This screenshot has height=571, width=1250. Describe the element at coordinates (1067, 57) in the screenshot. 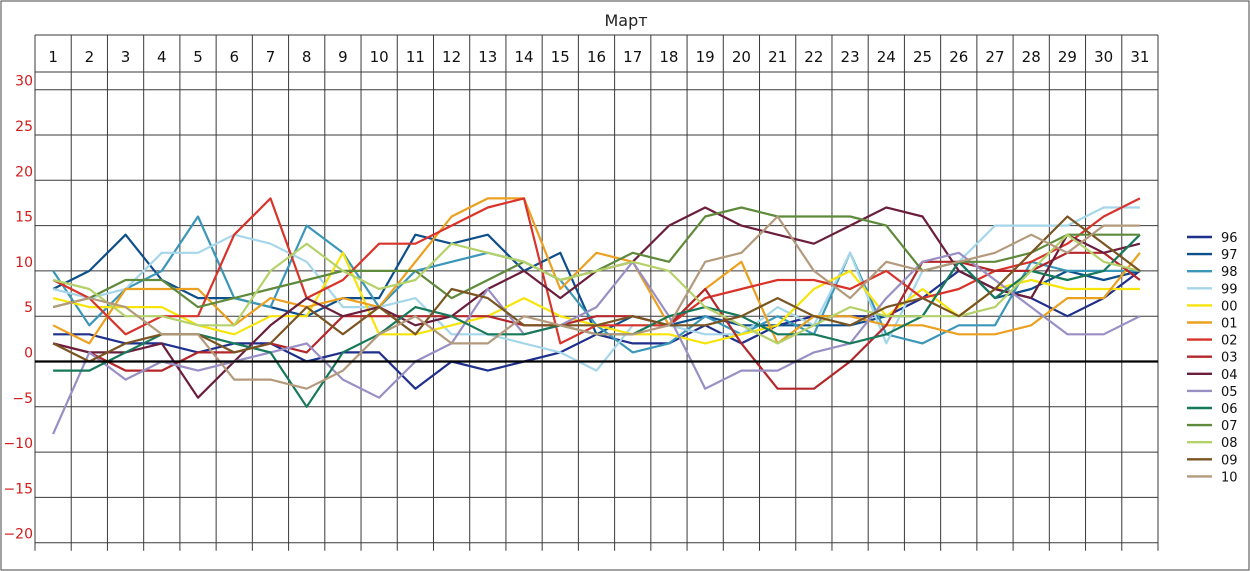

I see `x-tick-label: 29` at that location.